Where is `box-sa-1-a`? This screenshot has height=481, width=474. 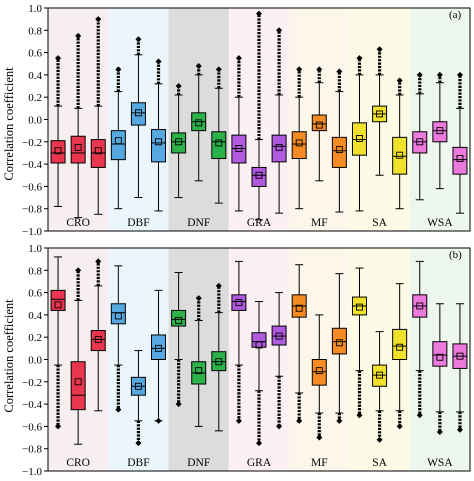
box-sa-1-a is located at coordinates (359, 133).